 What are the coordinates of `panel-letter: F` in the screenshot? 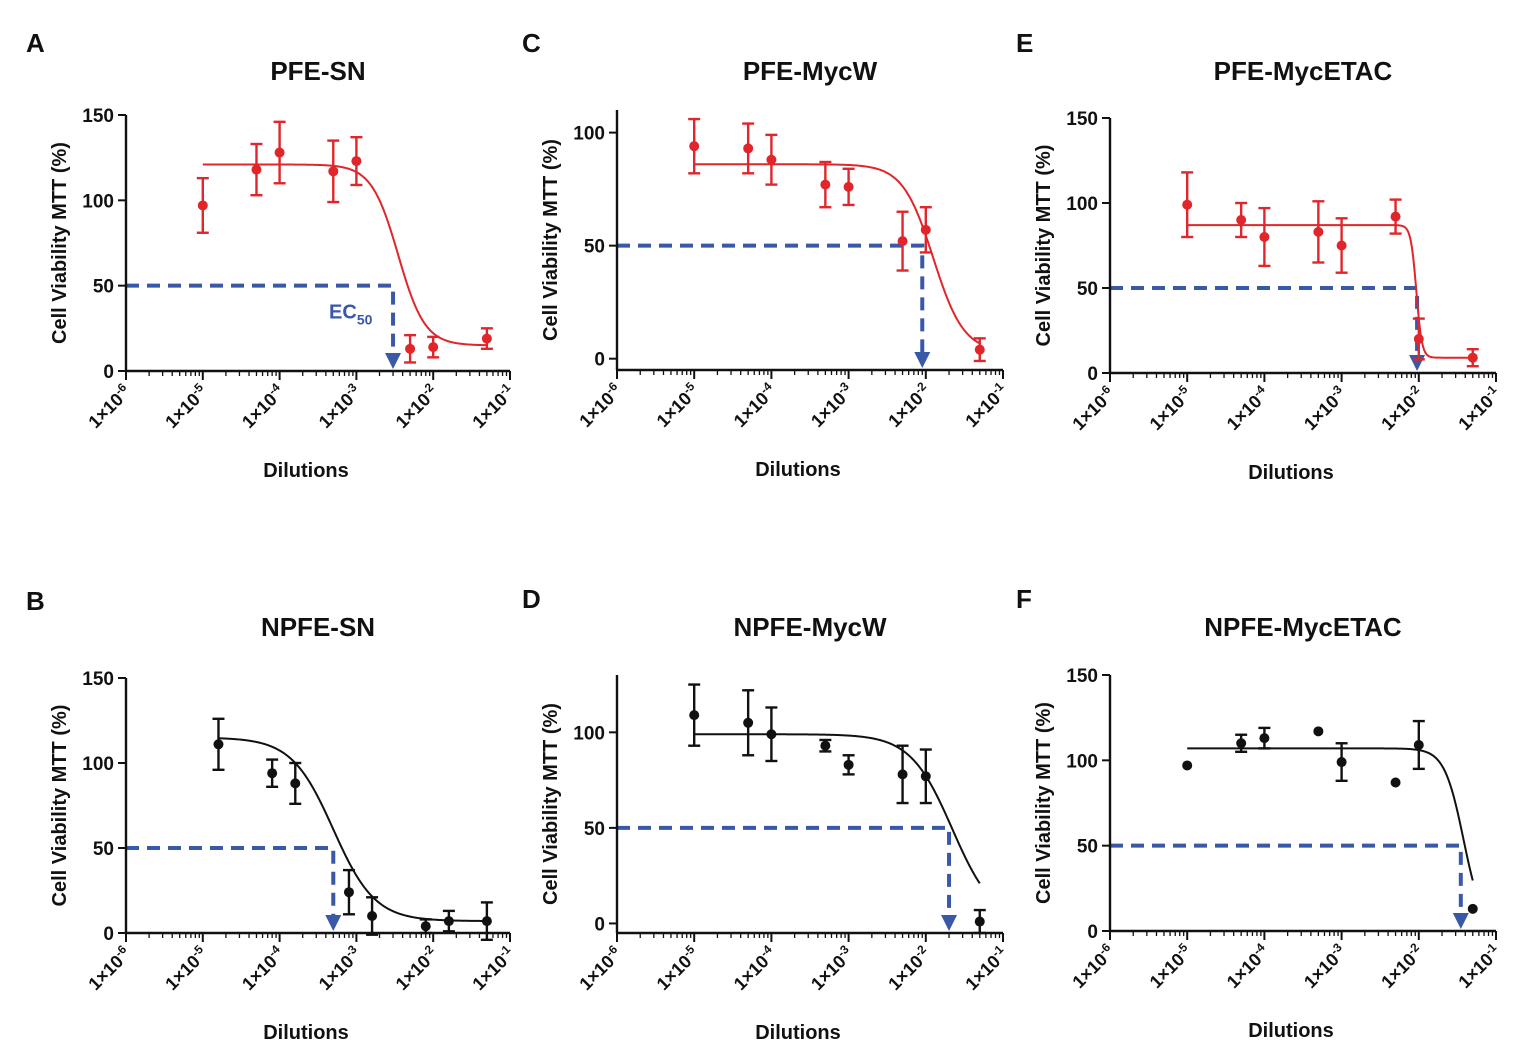 It's located at (1024, 599).